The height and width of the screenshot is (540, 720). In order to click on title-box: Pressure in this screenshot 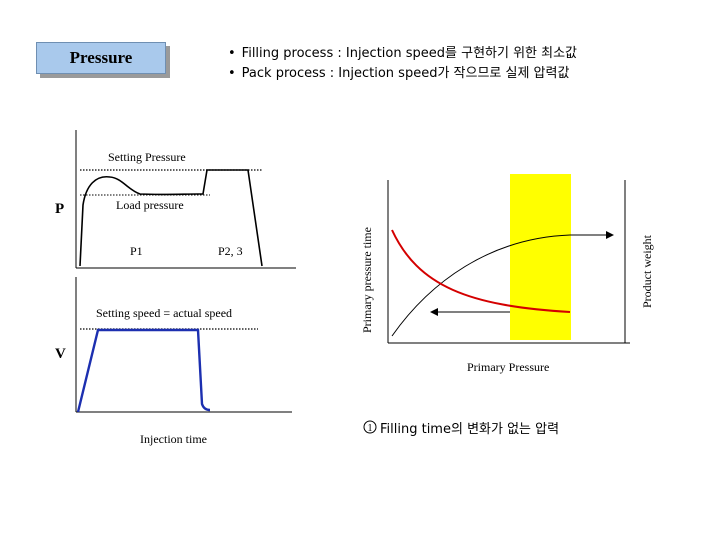, I will do `click(101, 58)`.